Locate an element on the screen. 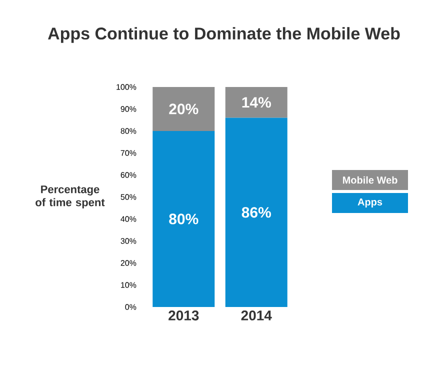 This screenshot has width=448, height=385. y-tick-label: 30% is located at coordinates (128, 241).